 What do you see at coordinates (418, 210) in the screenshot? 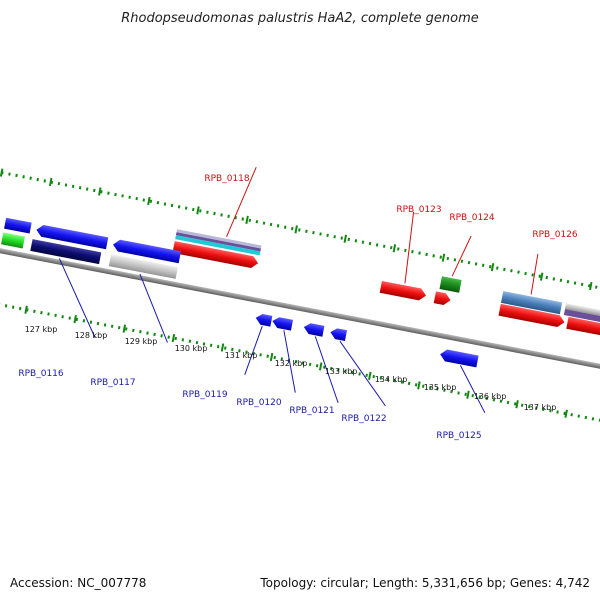
I see `gene-label-rpb-0123: RPB_0123` at bounding box center [418, 210].